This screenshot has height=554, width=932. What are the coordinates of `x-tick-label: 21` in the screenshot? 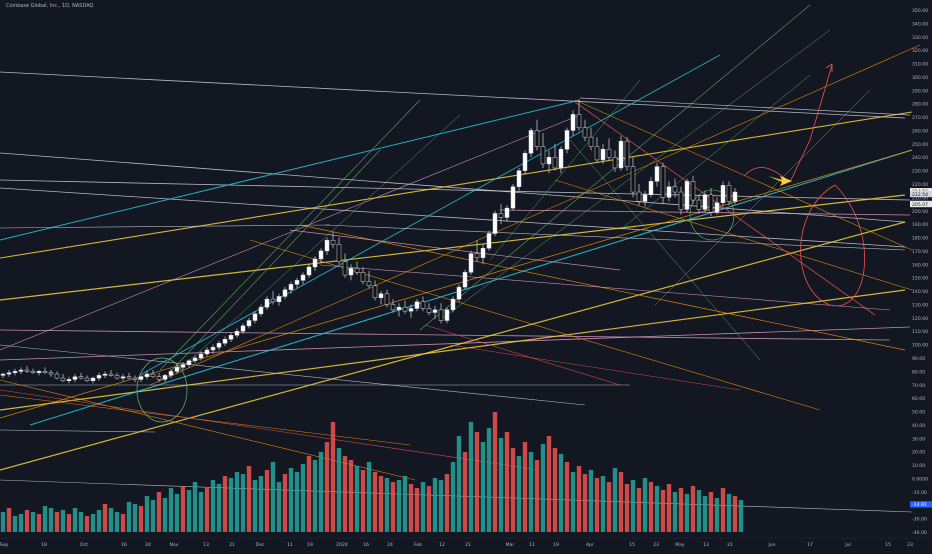 It's located at (730, 545).